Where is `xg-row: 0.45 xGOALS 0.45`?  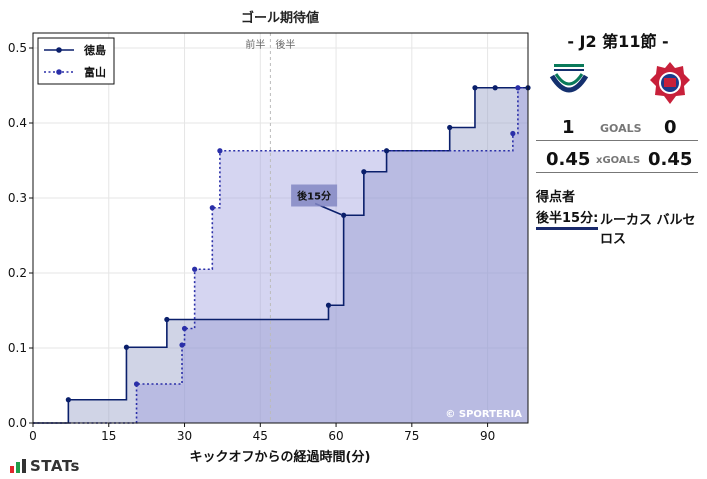 xg-row: 0.45 xGOALS 0.45 is located at coordinates (618, 162).